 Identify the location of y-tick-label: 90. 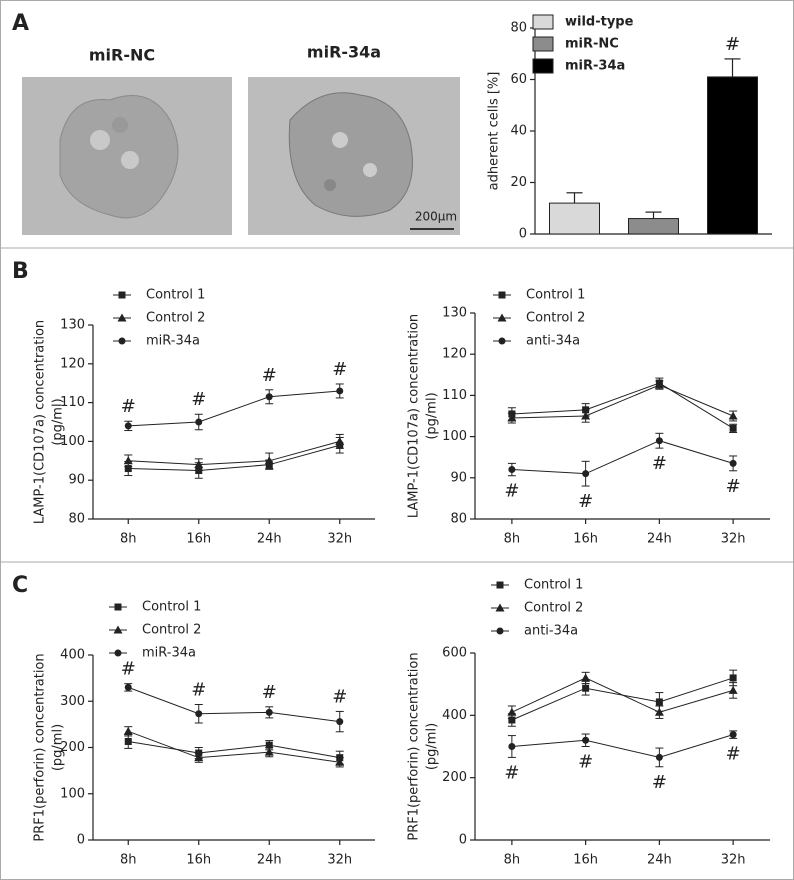
(76, 480).